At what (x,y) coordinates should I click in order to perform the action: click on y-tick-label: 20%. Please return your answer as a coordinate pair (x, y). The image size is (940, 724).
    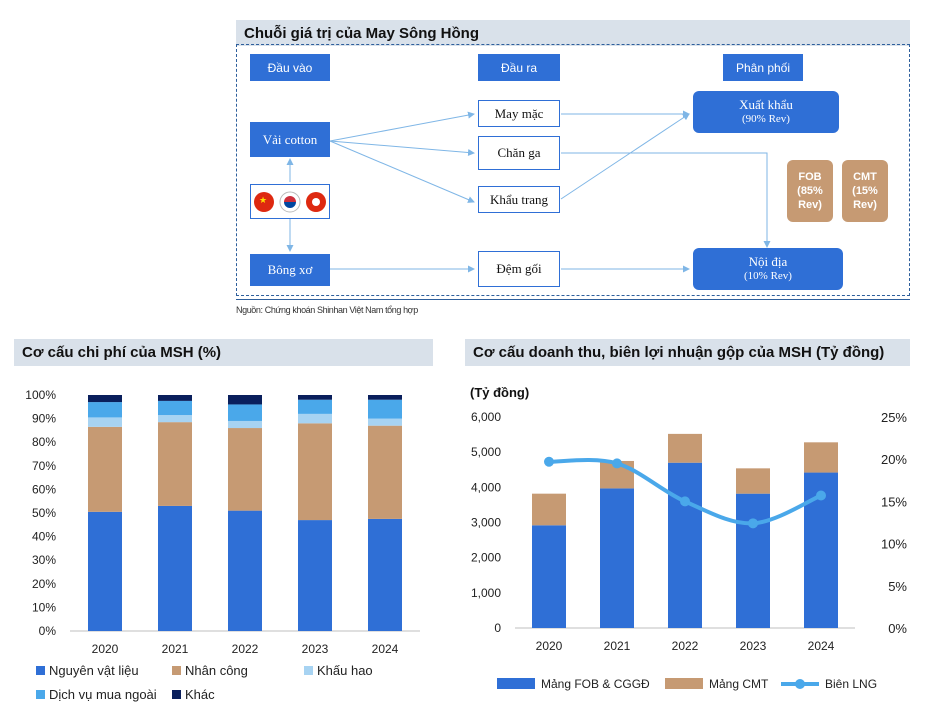
    Looking at the image, I should click on (44, 584).